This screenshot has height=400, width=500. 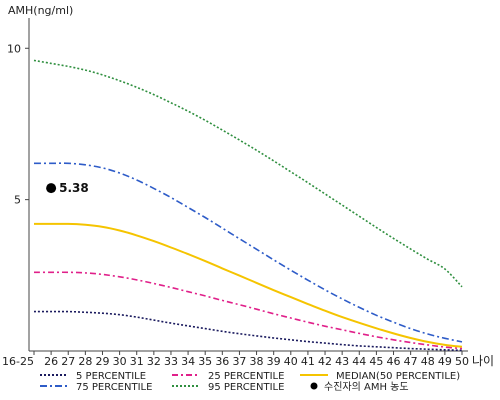 I want to click on y-tick-label: 5, so click(x=17, y=200).